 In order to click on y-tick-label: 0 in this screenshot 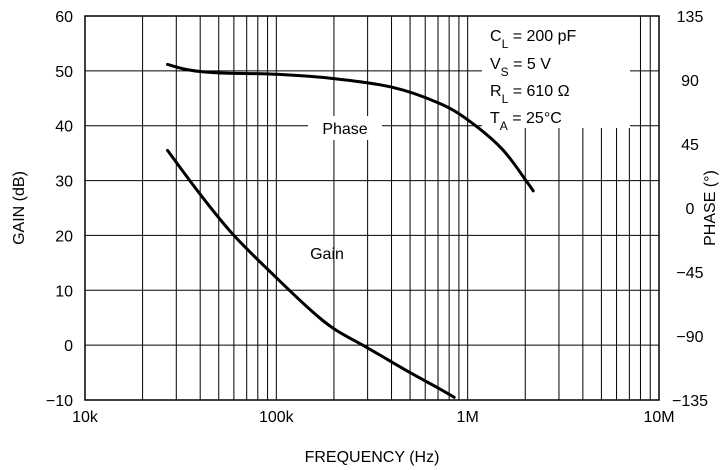, I will do `click(68, 346)`.